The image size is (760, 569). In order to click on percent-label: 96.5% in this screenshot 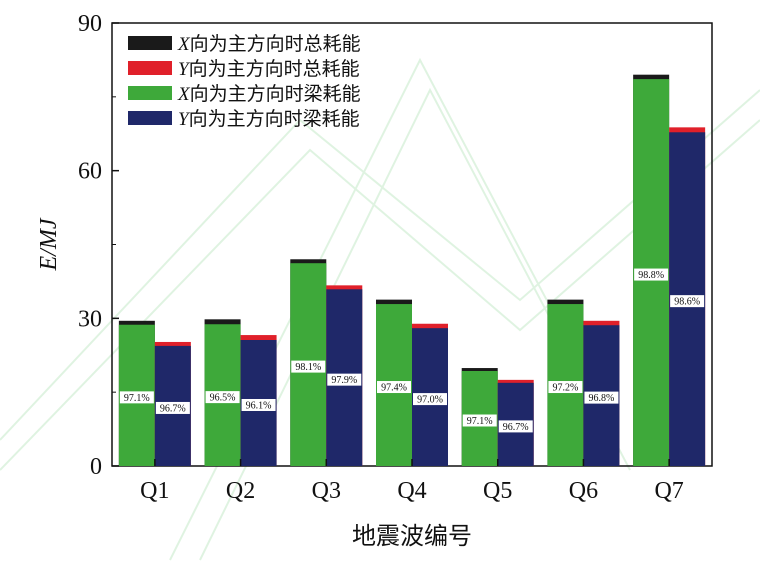, I will do `click(223, 398)`.